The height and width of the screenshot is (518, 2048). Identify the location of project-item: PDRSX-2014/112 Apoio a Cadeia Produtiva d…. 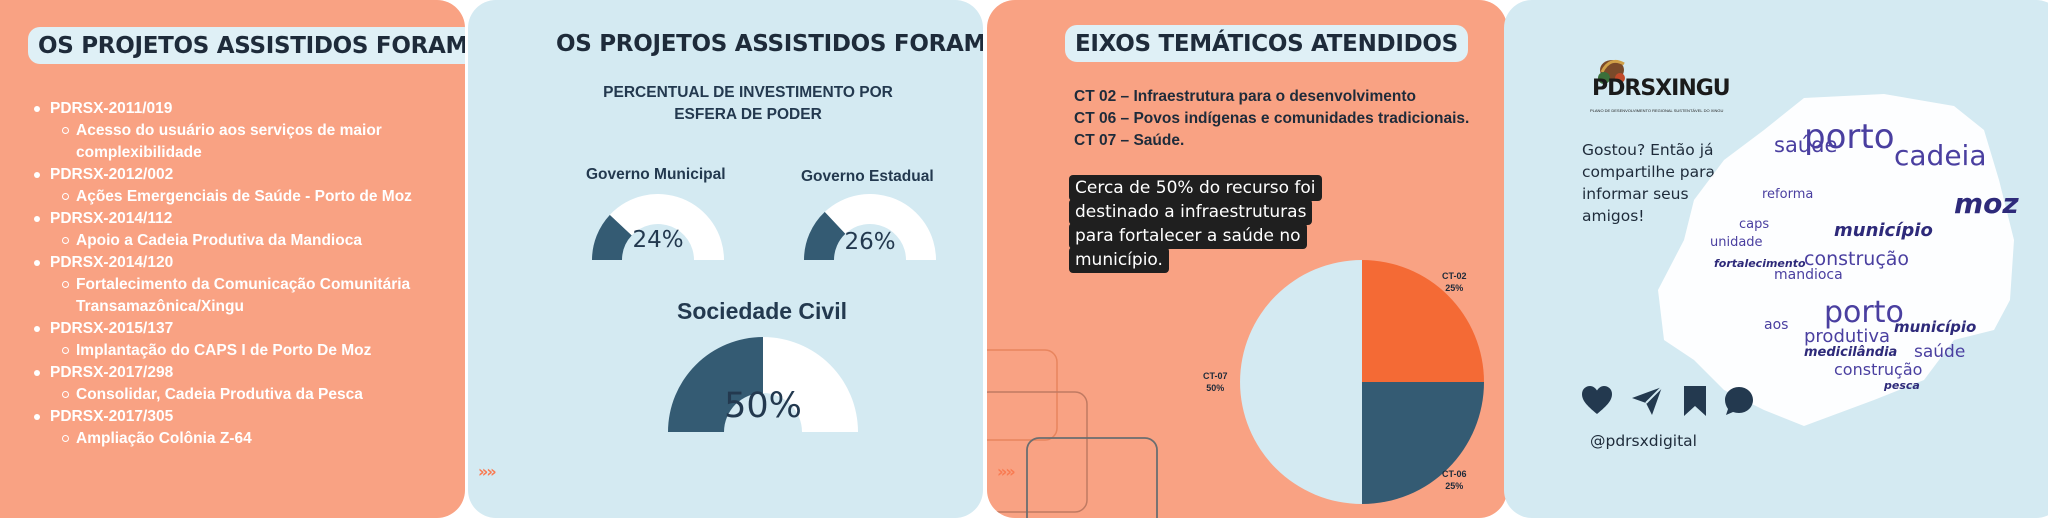
(242, 230).